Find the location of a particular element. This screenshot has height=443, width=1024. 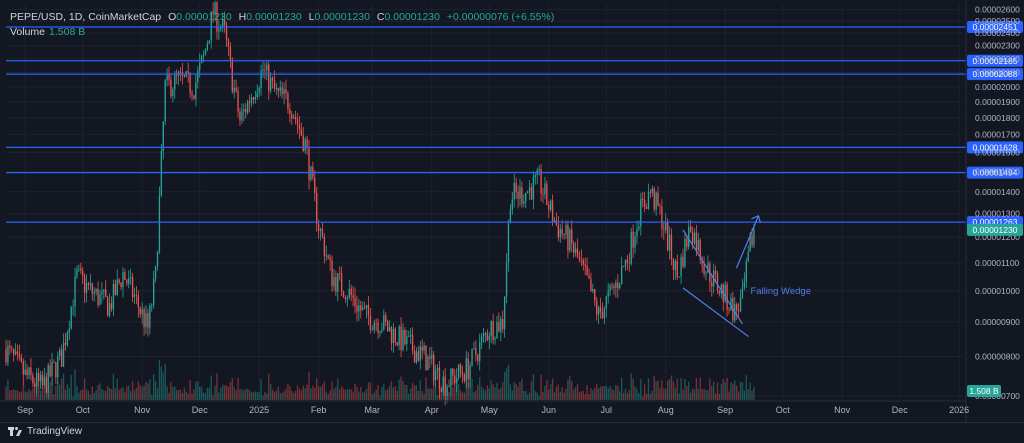

time-tick-label: Dec is located at coordinates (900, 410).